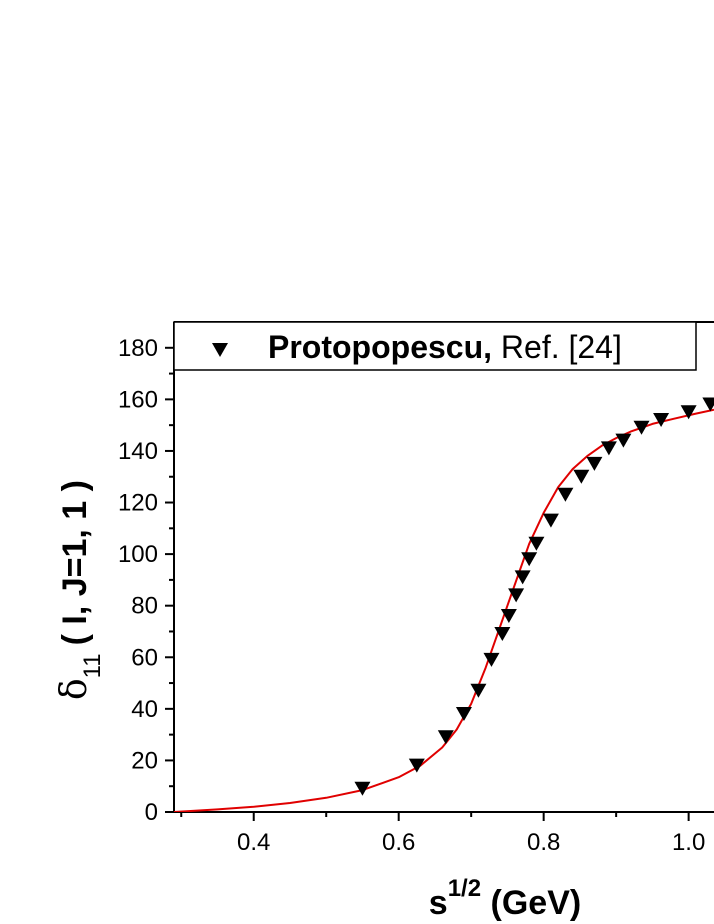 The image size is (714, 924). I want to click on y-tick-label: 40, so click(144, 709).